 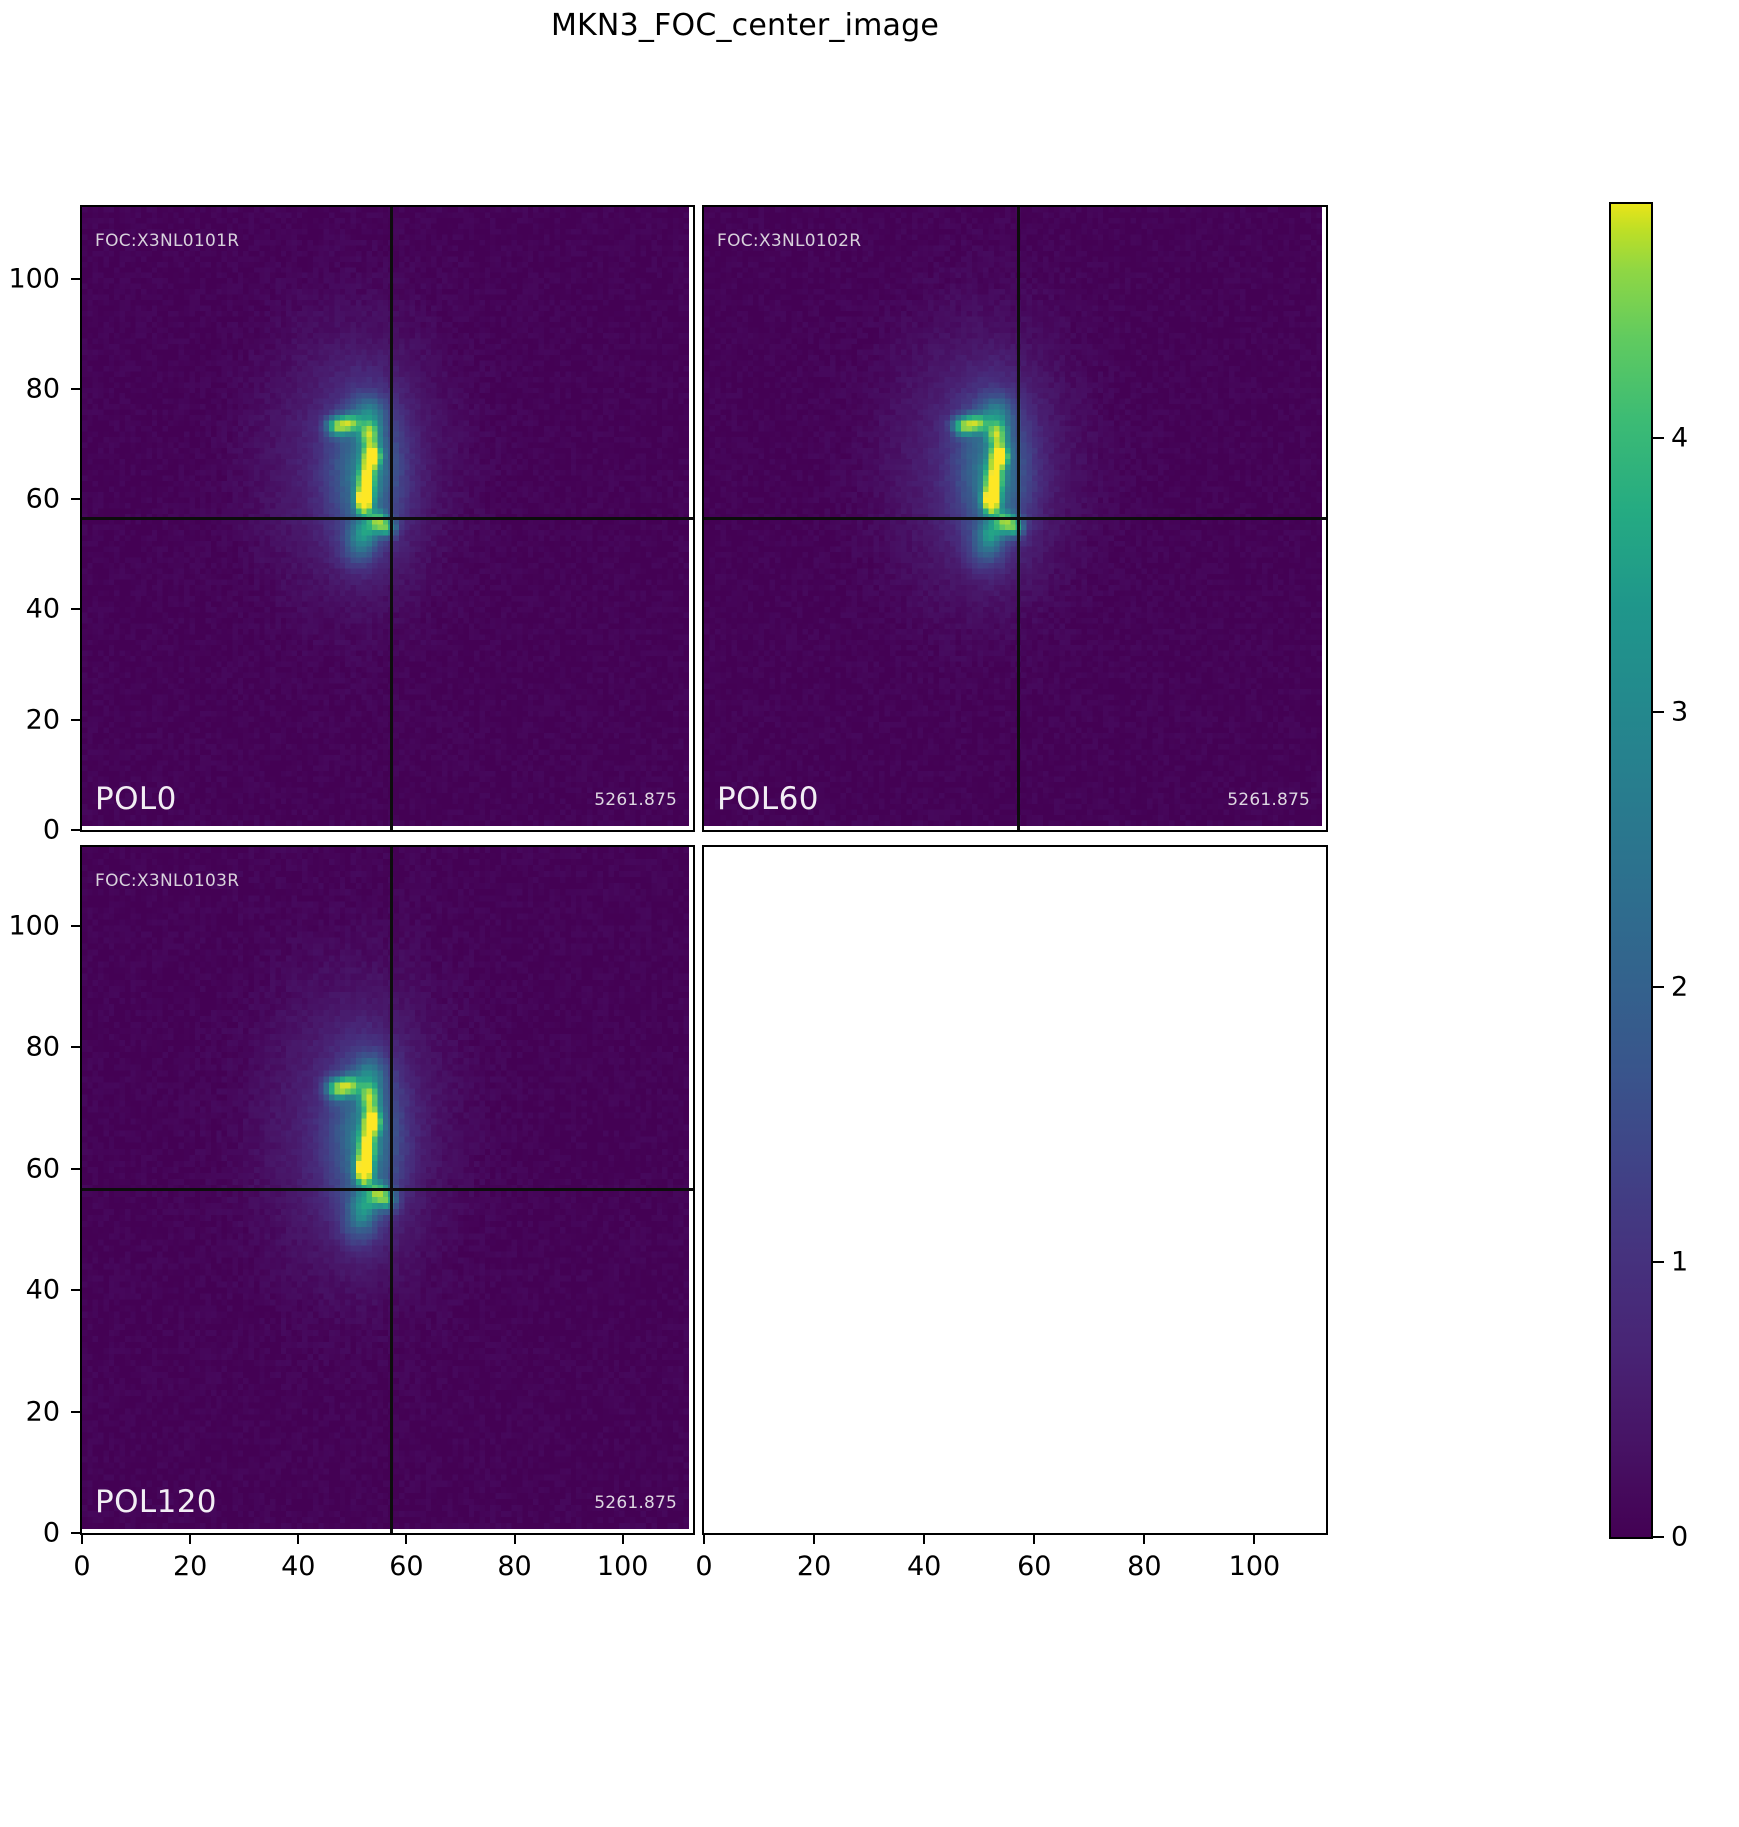 I want to click on pol-label: POL0, so click(x=136, y=799).